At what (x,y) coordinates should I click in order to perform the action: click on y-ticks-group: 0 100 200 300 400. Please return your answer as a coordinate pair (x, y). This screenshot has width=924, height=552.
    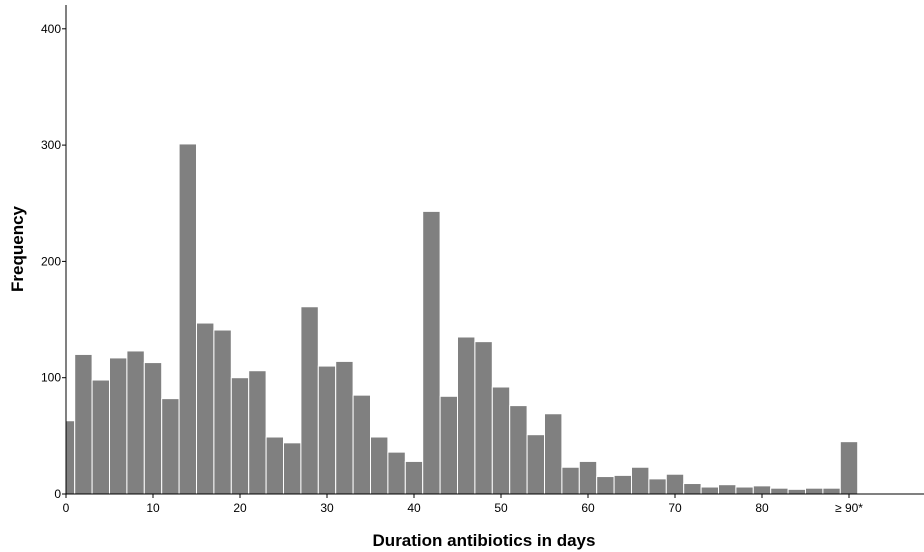
    Looking at the image, I should click on (53, 261).